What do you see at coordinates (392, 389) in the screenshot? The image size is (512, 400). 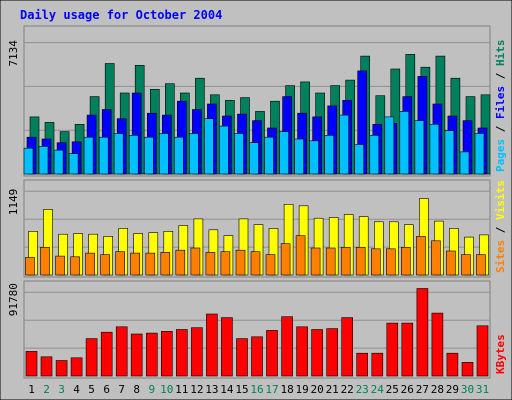 I see `x-tick-label: 25` at bounding box center [392, 389].